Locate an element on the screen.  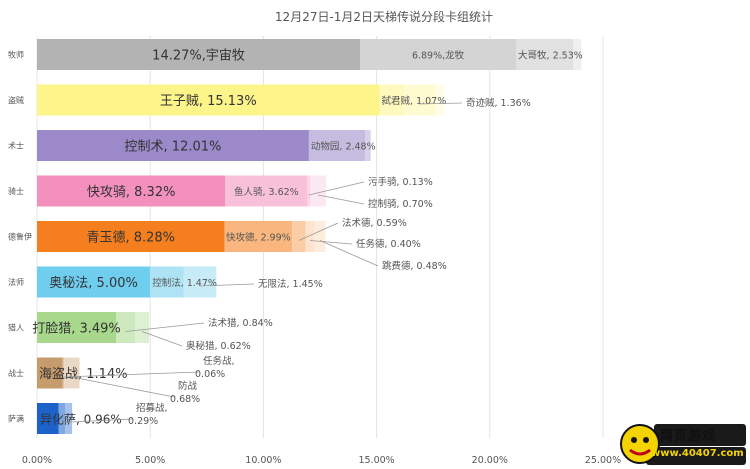
deck-value-label: 动物园, 2.48% is located at coordinates (343, 147).